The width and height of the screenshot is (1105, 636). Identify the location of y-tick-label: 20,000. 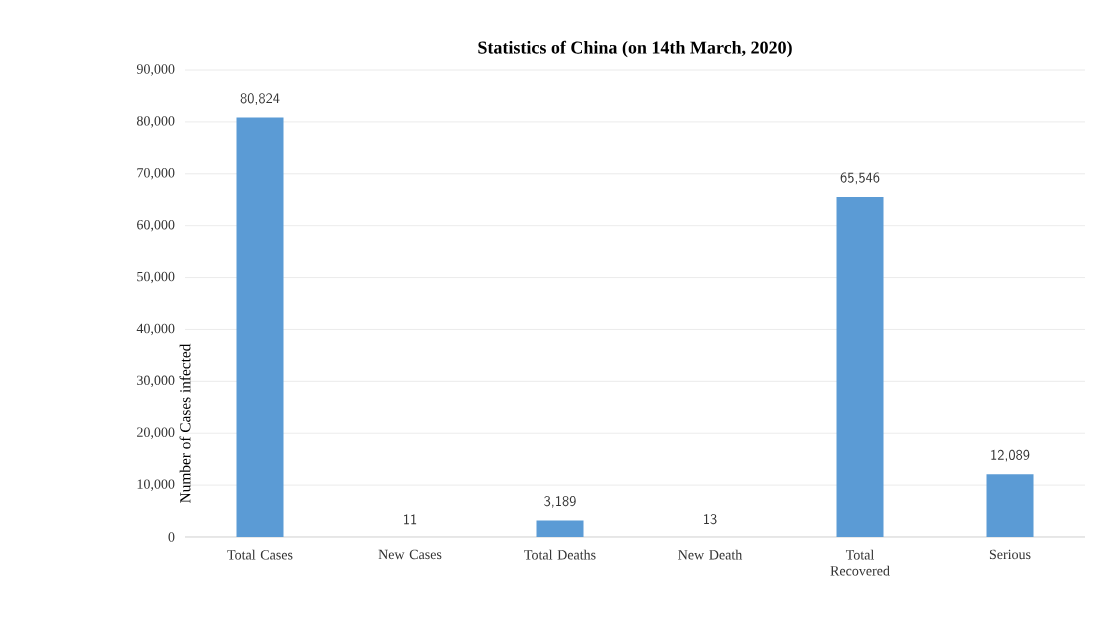
(156, 433).